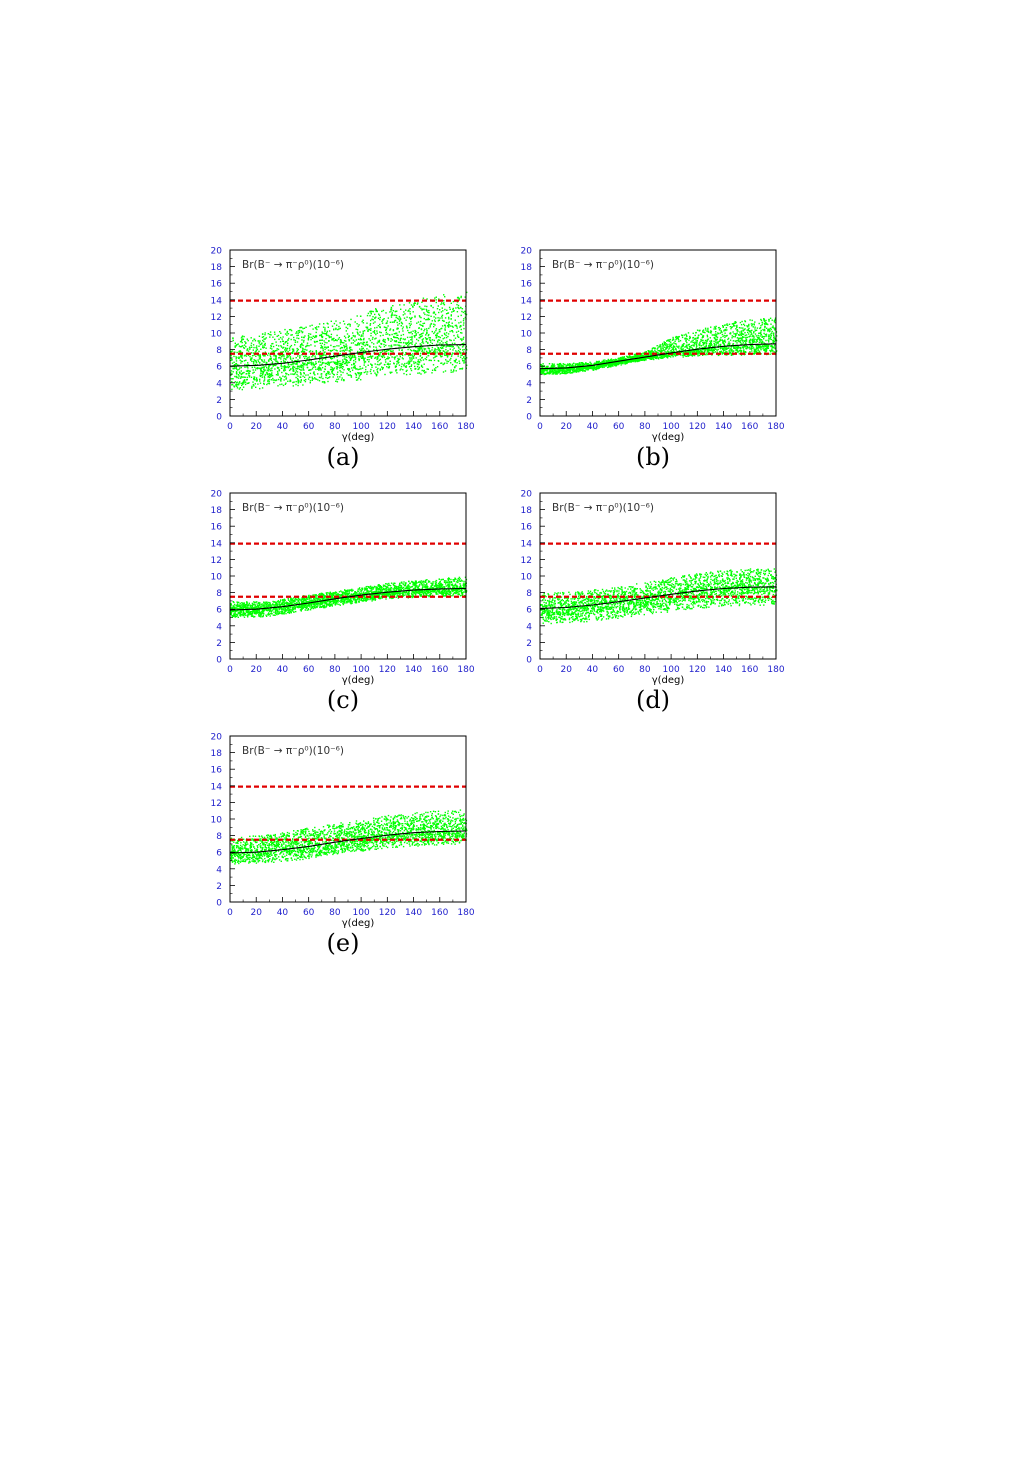  I want to click on x-tick-label: 100, so click(361, 427).